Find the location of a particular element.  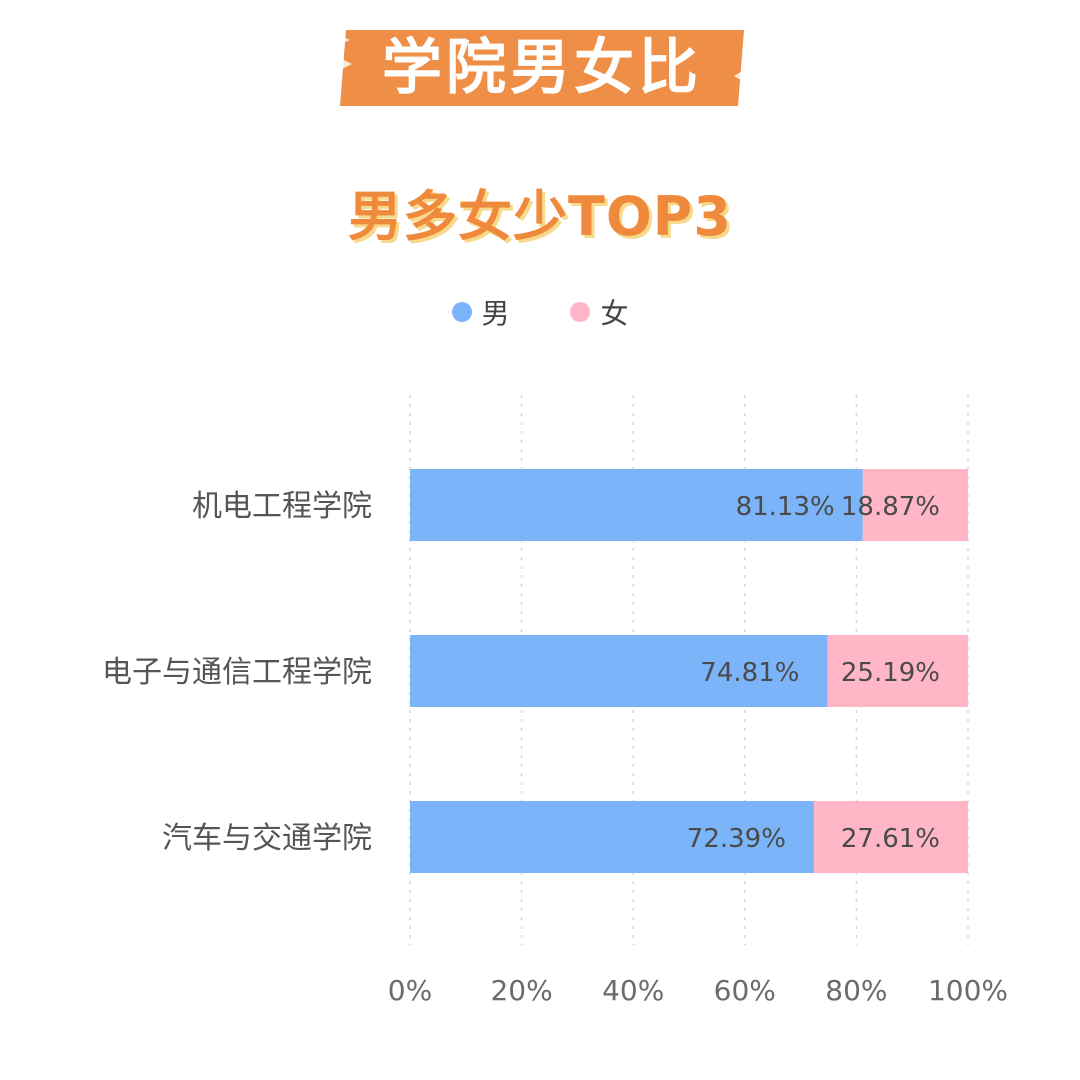

data-label-male: 81.13% is located at coordinates (785, 507).